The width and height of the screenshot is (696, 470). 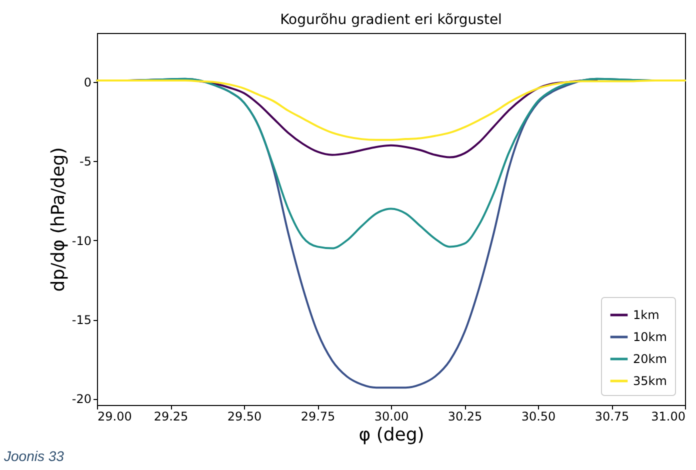 I want to click on chart-title: Kogurõhu gradient eri kõrgustel, so click(x=391, y=20).